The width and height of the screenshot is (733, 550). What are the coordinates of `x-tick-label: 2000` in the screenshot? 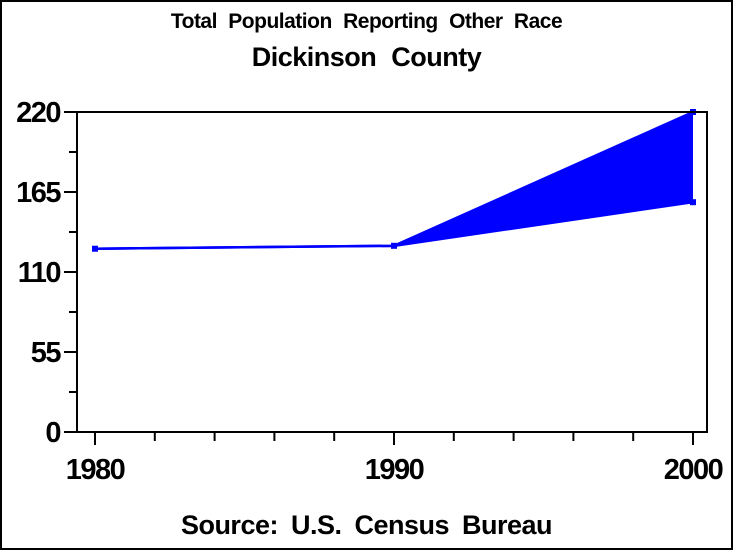 It's located at (693, 470).